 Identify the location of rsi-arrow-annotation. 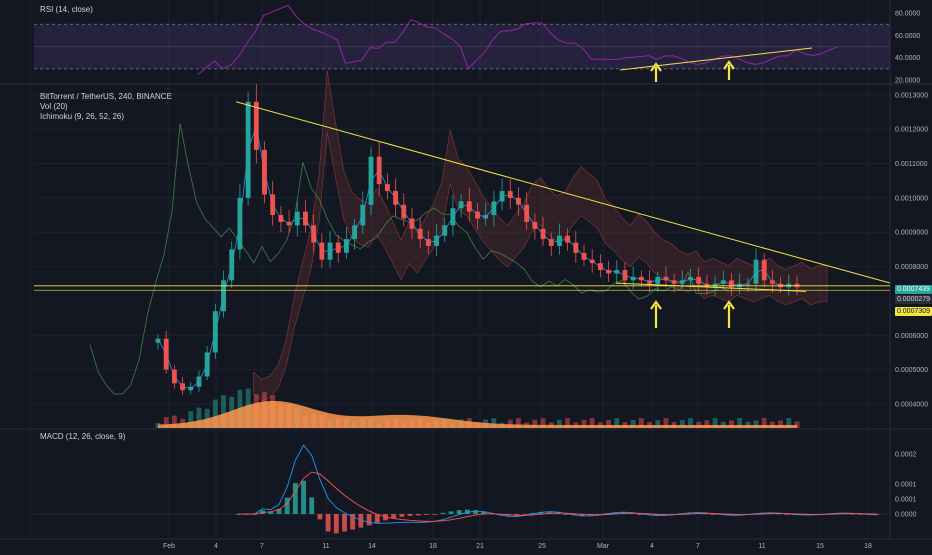
(729, 70).